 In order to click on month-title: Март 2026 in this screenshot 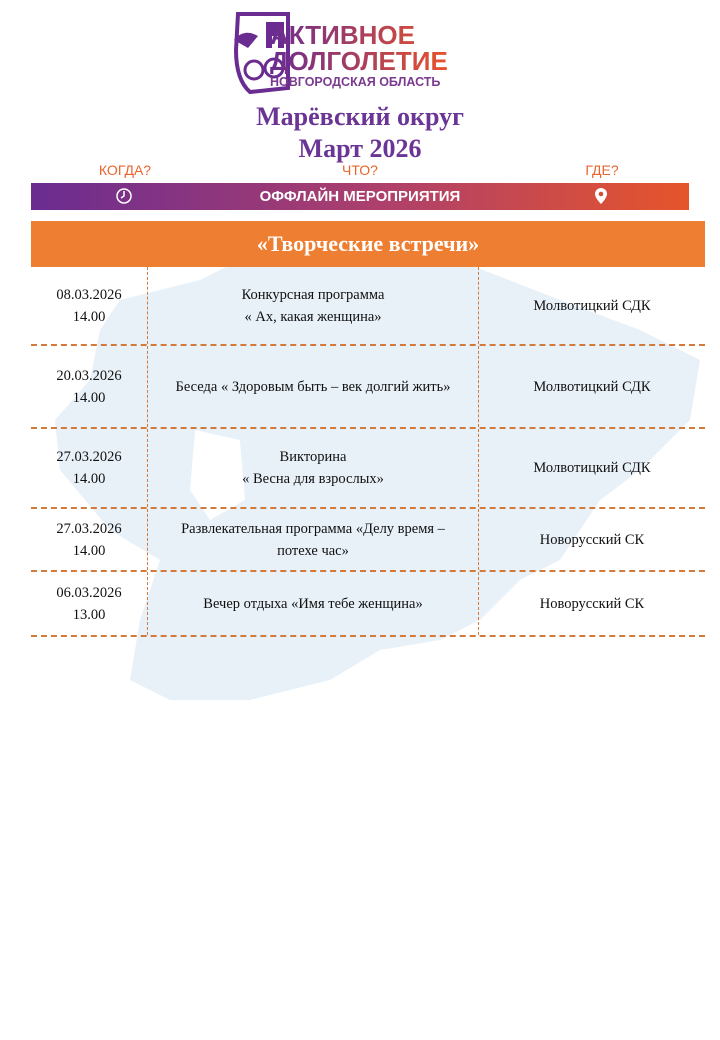, I will do `click(360, 148)`.